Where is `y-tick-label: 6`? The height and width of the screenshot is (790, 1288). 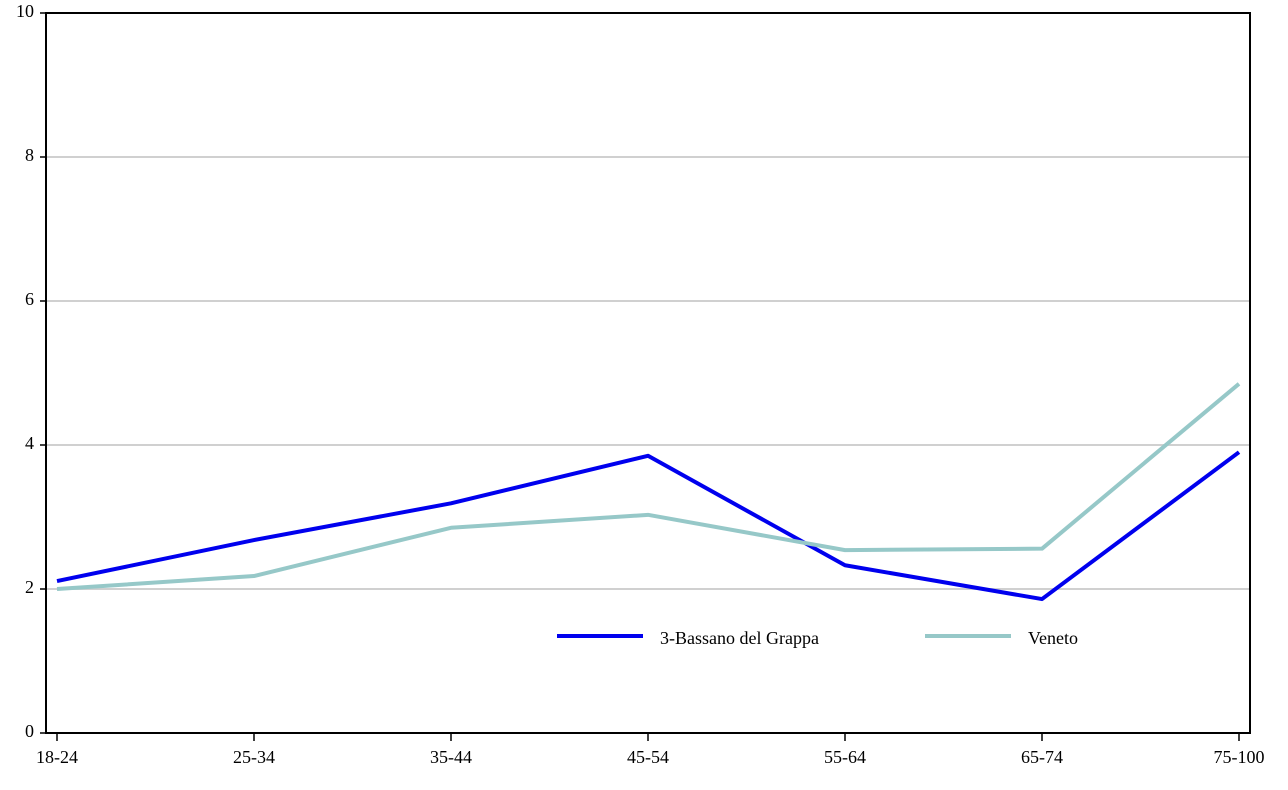
y-tick-label: 6 is located at coordinates (29, 299).